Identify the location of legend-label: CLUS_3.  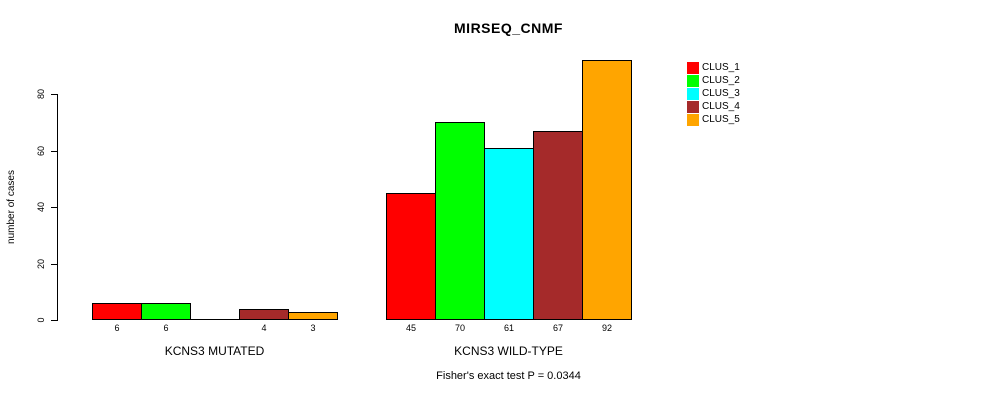
(721, 93).